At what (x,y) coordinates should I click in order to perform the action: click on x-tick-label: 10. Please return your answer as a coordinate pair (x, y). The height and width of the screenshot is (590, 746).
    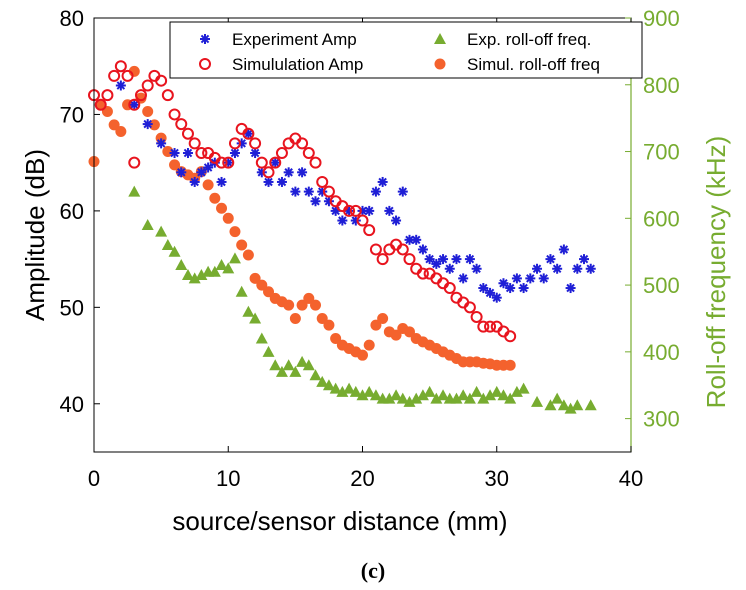
    Looking at the image, I should click on (228, 478).